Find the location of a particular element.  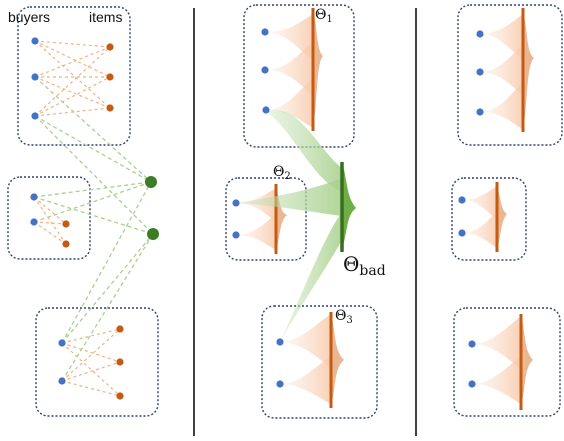

buyer-nodes is located at coordinates (48, 211).